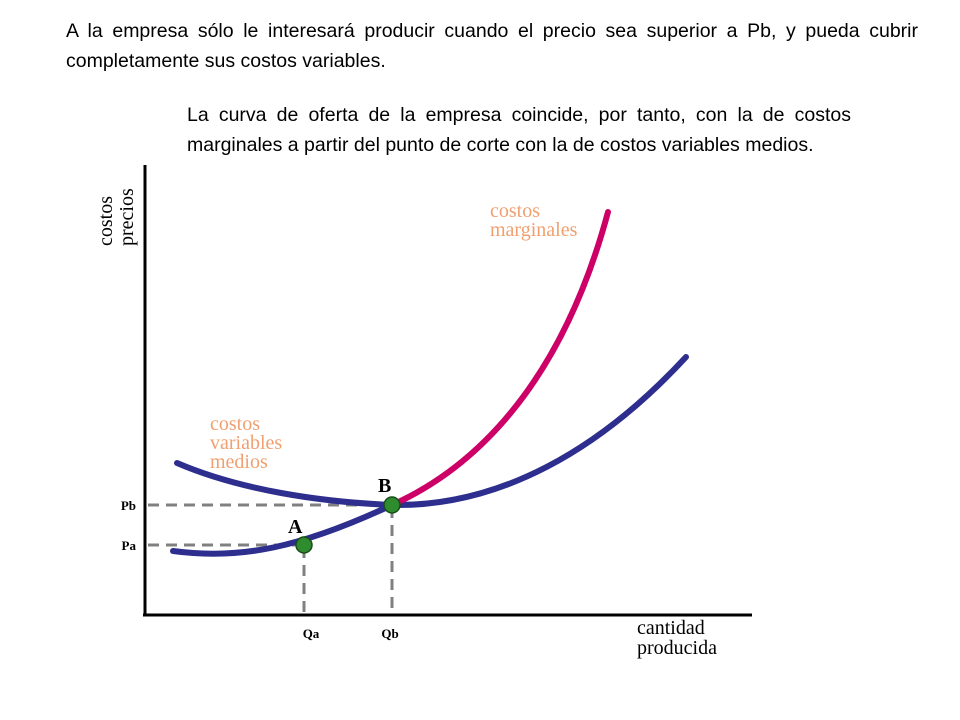 The height and width of the screenshot is (720, 960). Describe the element at coordinates (295, 527) in the screenshot. I see `point-a-label: A` at that location.